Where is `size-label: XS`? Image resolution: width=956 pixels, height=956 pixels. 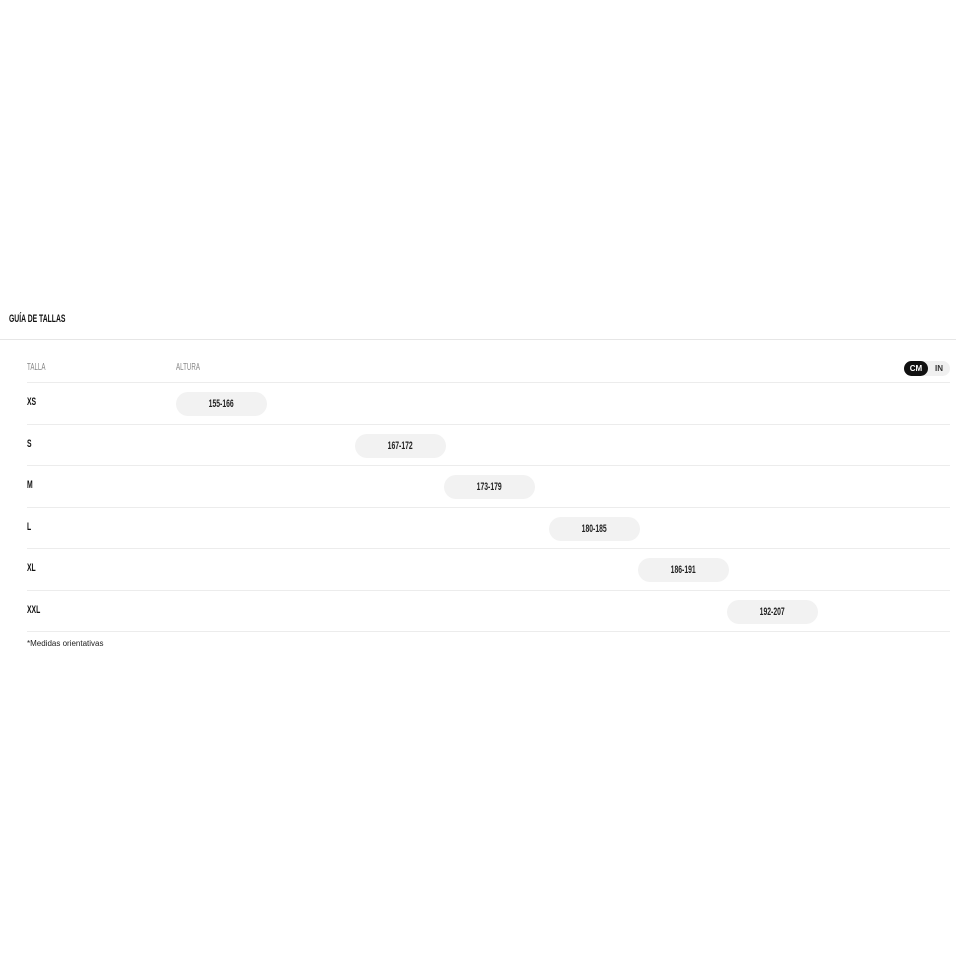
size-label: XS is located at coordinates (32, 402).